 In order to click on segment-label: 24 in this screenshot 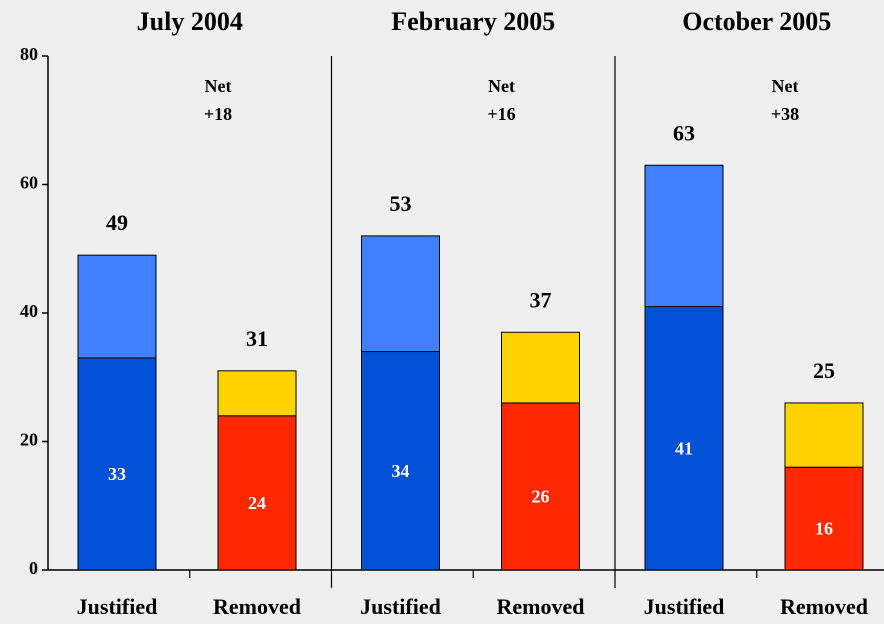, I will do `click(257, 503)`.